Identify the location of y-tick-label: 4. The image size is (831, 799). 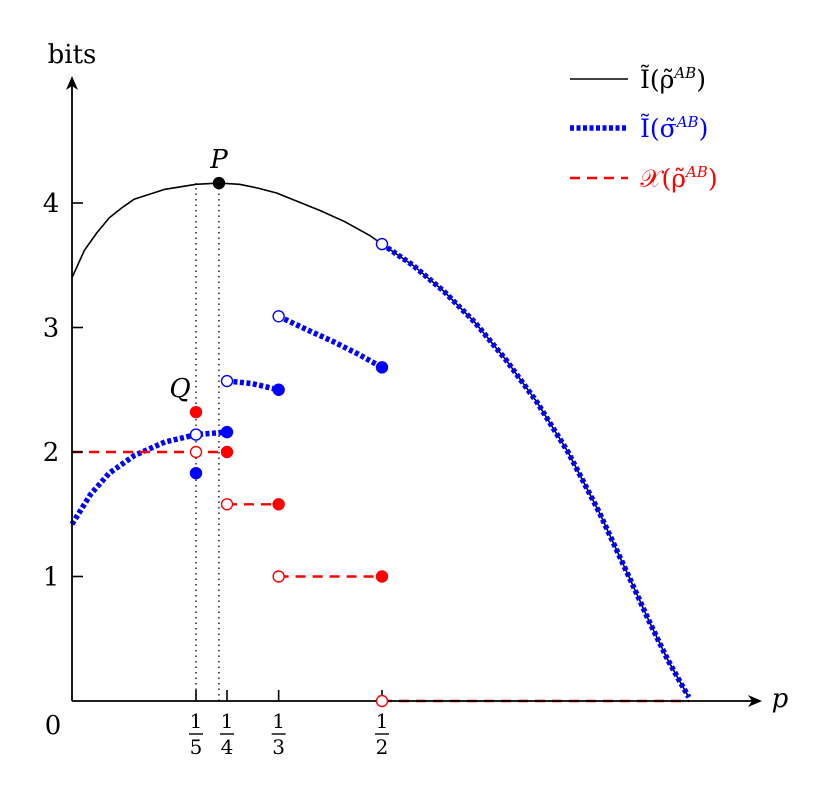
(51, 204).